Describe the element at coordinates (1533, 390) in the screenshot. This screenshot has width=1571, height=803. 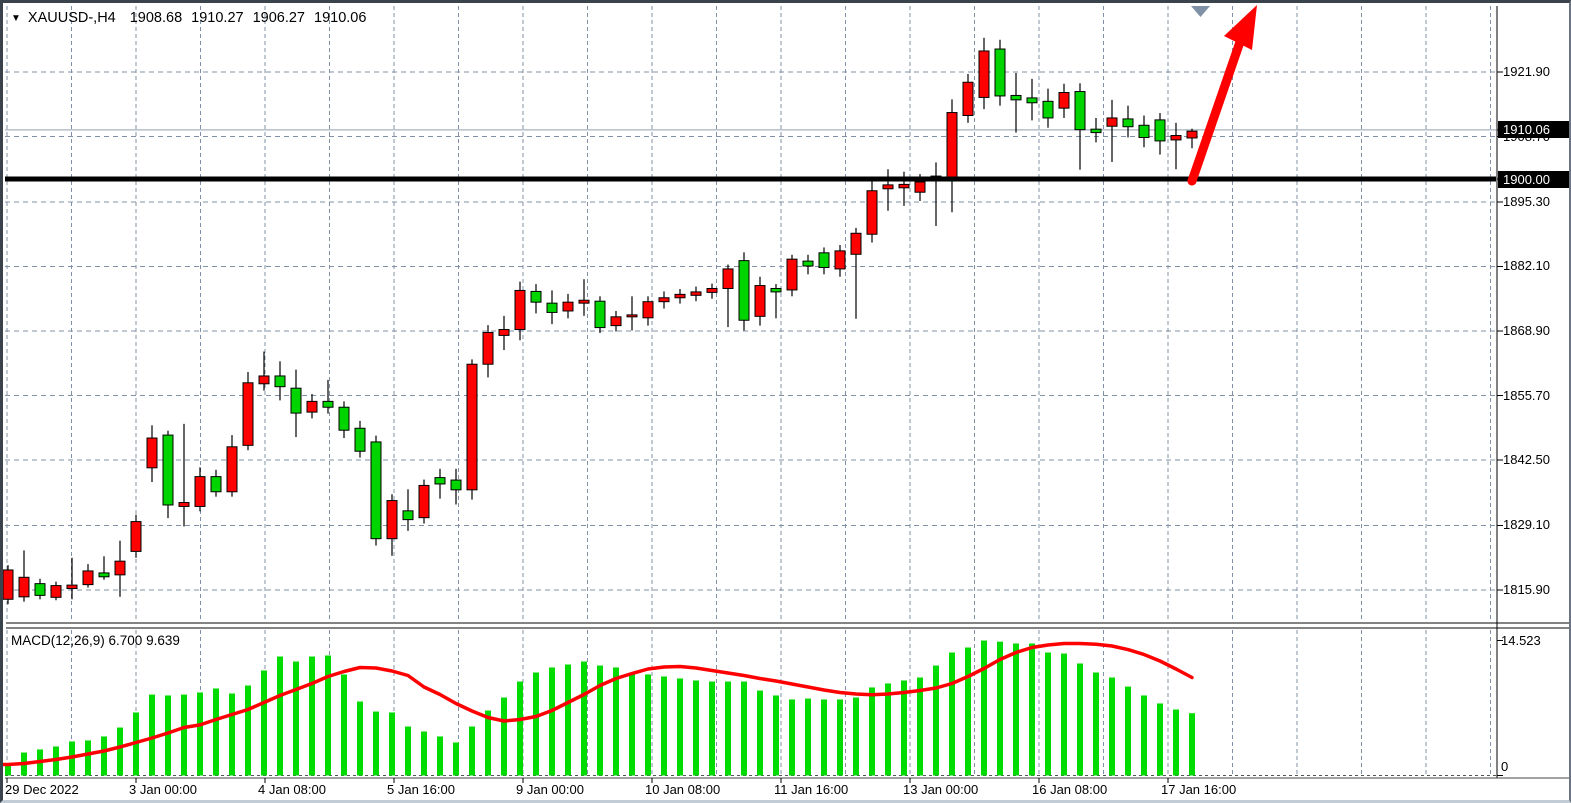
I see `price-axis` at that location.